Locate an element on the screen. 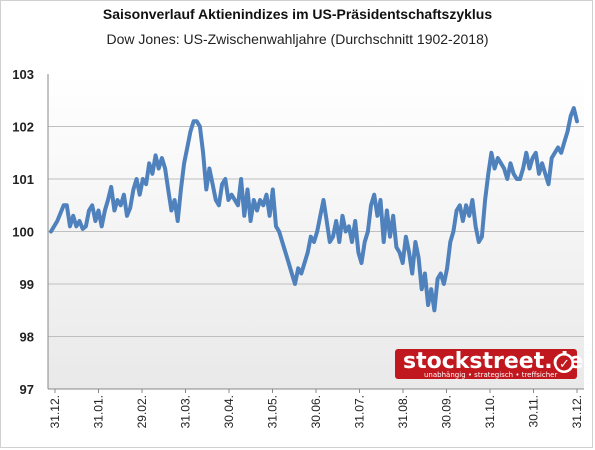 The width and height of the screenshot is (595, 450). x-tick-label-12: 31.12. is located at coordinates (577, 411).